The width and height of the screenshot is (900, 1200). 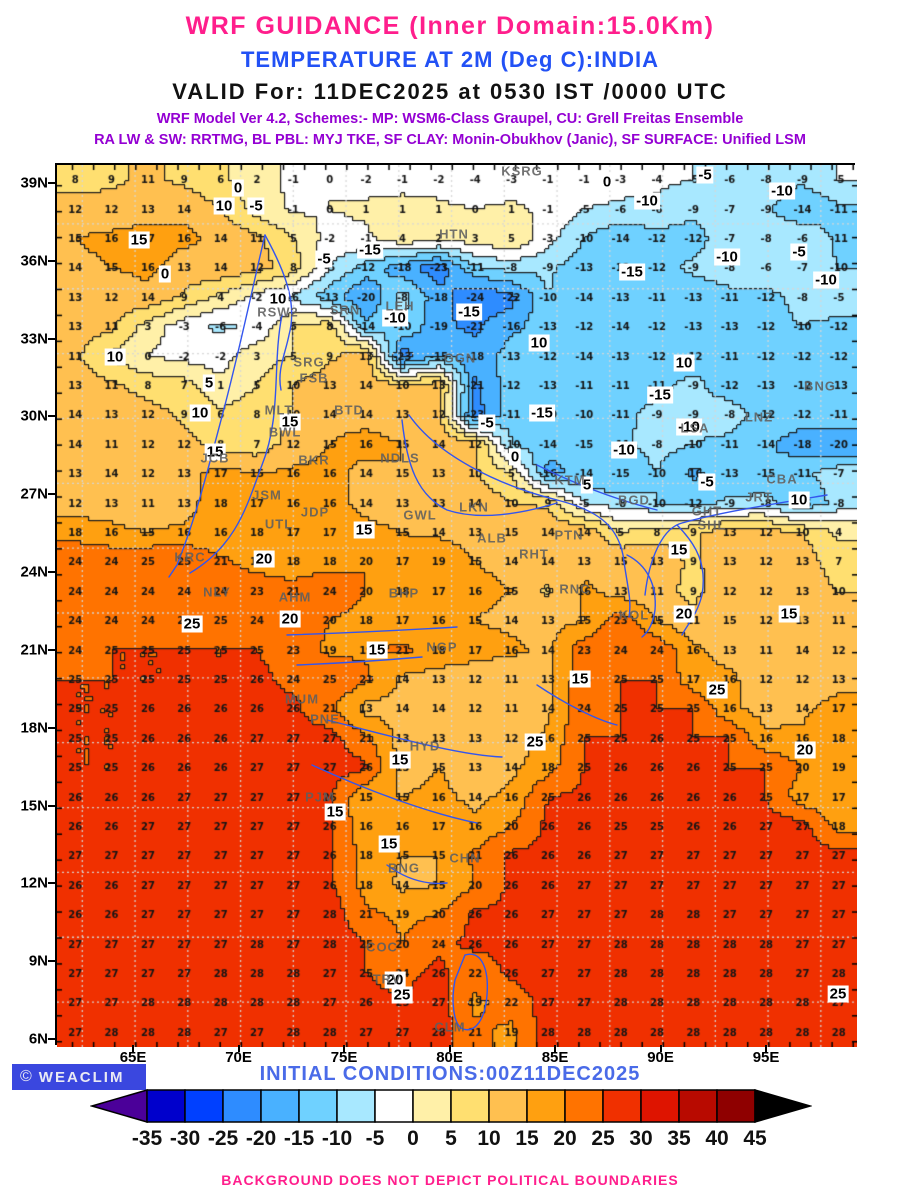 I want to click on station-label: CHN, so click(x=465, y=858).